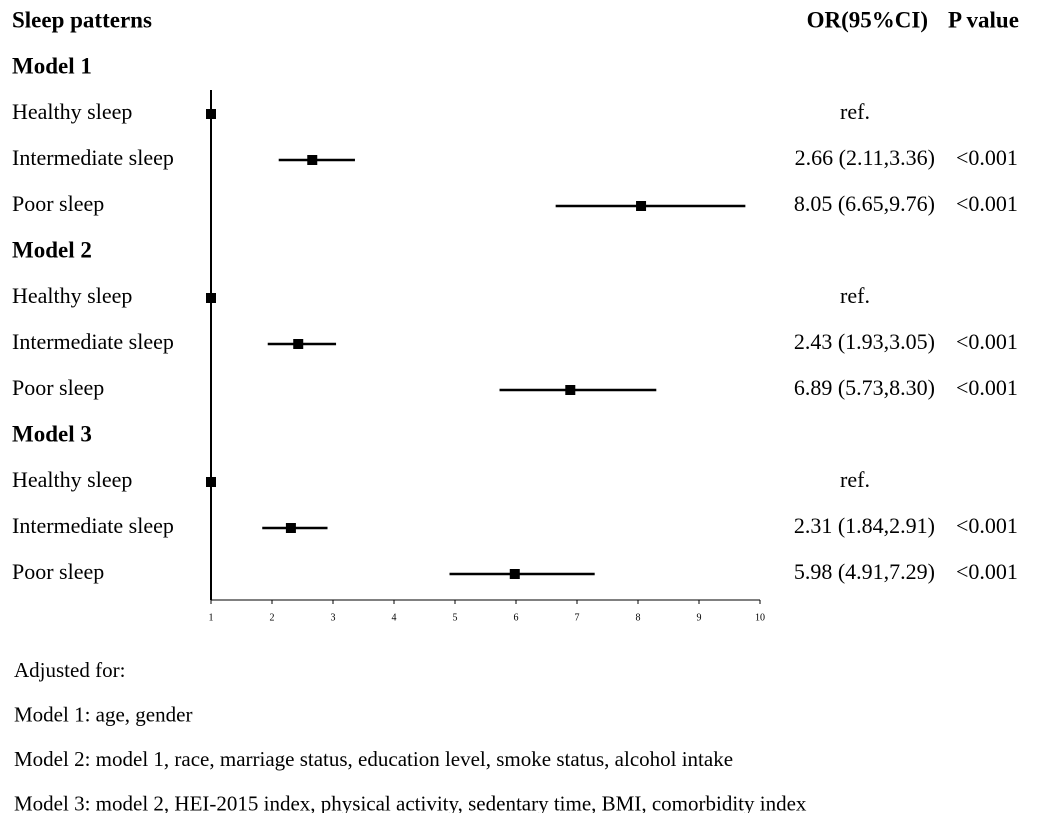 Image resolution: width=1039 pixels, height=813 pixels. I want to click on estimate-header: OR(95%CI), so click(867, 19).